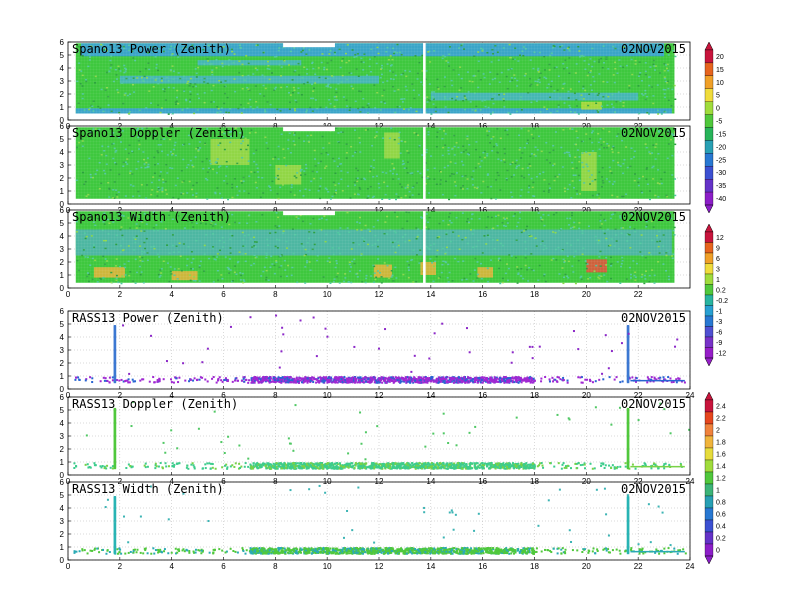 The height and width of the screenshot is (612, 792). What do you see at coordinates (586, 210) in the screenshot?
I see `x-tick-label: 20` at bounding box center [586, 210].